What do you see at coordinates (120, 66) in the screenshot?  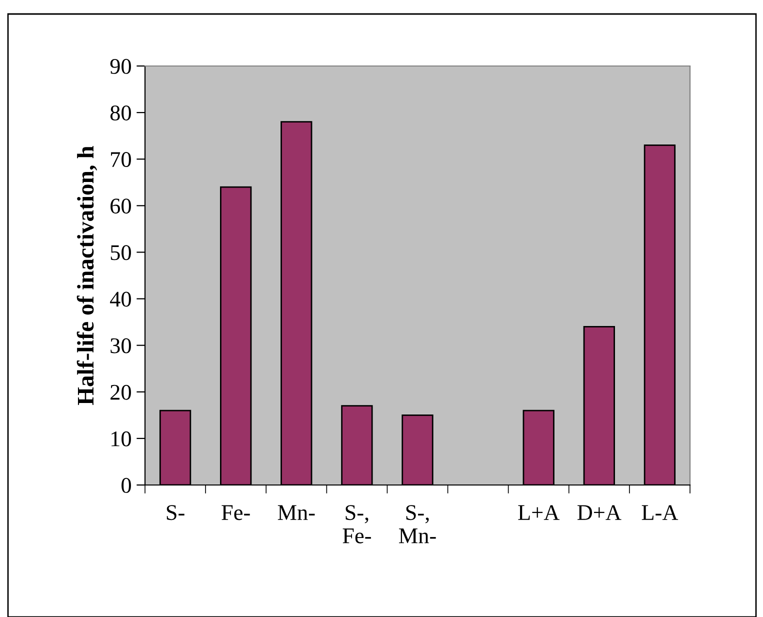 I see `y-tick-label: 90` at bounding box center [120, 66].